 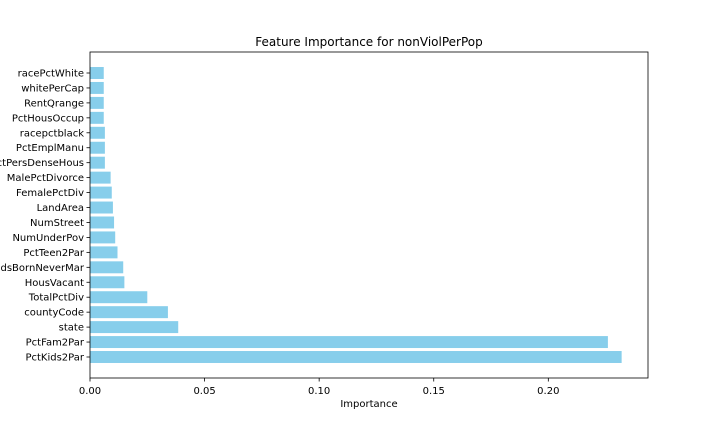 I want to click on bar-racepctblack, so click(x=97, y=132).